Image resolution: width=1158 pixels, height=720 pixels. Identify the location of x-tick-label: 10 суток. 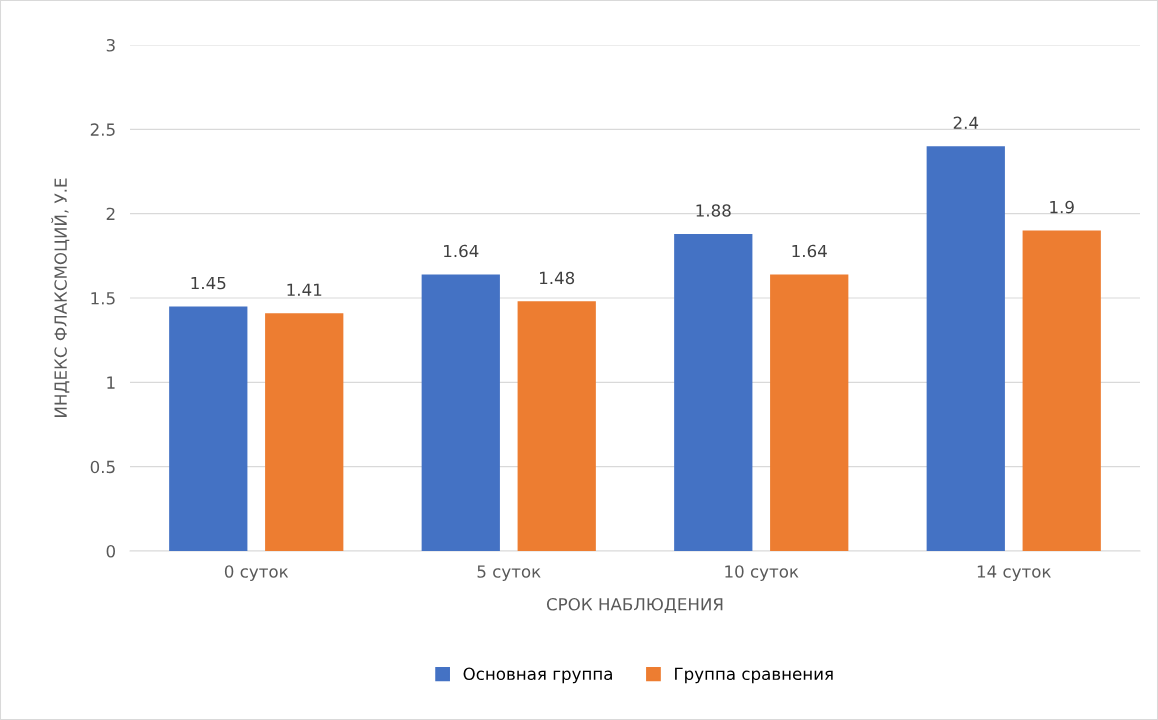
(762, 573).